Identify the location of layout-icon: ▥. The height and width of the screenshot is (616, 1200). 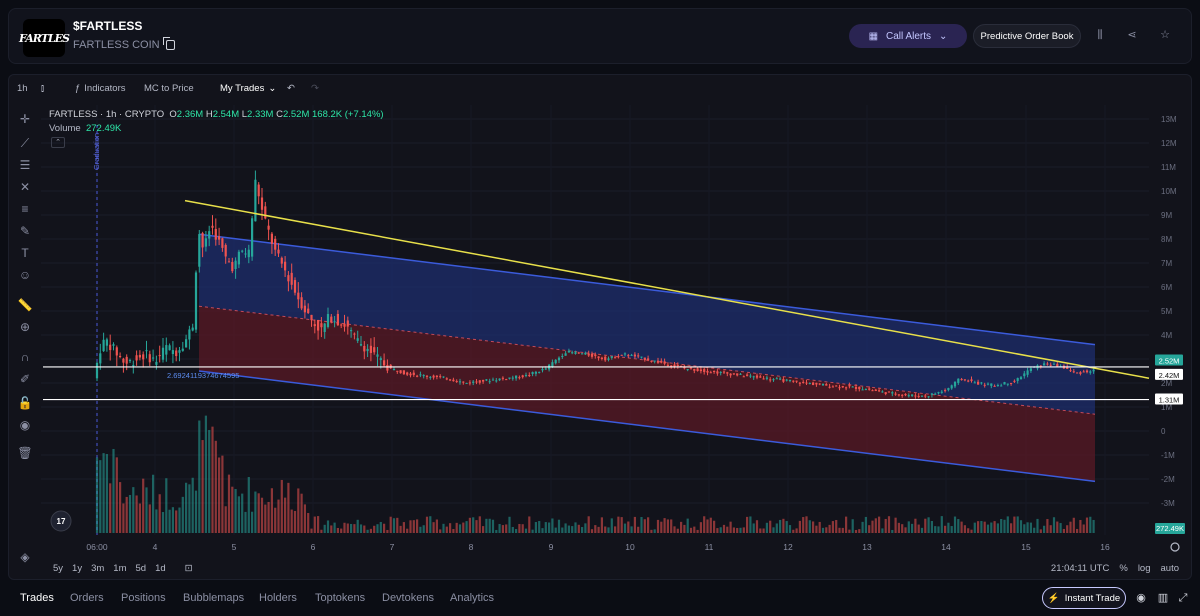
(1163, 598).